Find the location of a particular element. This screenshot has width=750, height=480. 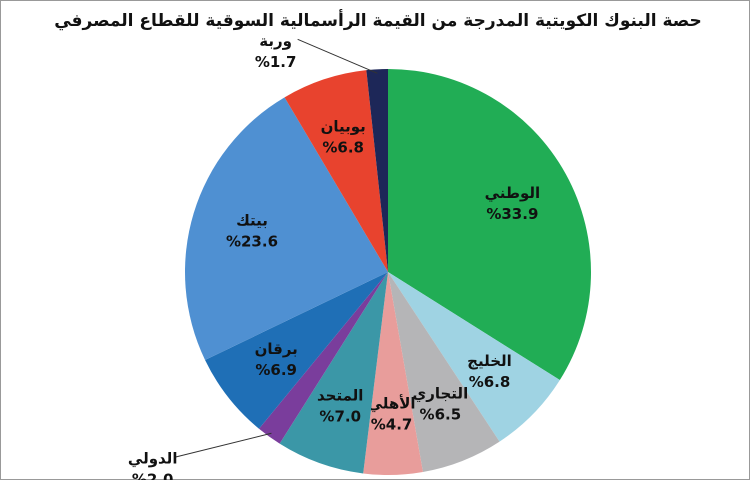

slice-label: برقان is located at coordinates (276, 349).